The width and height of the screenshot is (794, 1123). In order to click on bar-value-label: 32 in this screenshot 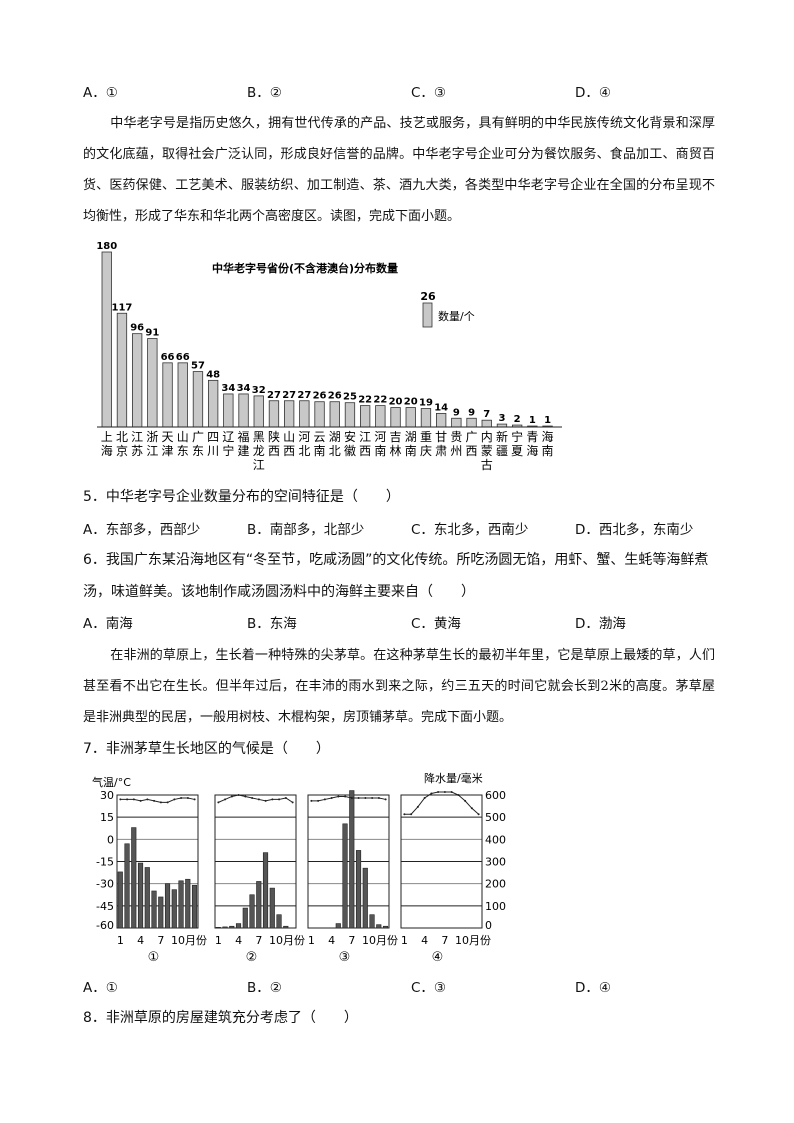, I will do `click(259, 390)`.